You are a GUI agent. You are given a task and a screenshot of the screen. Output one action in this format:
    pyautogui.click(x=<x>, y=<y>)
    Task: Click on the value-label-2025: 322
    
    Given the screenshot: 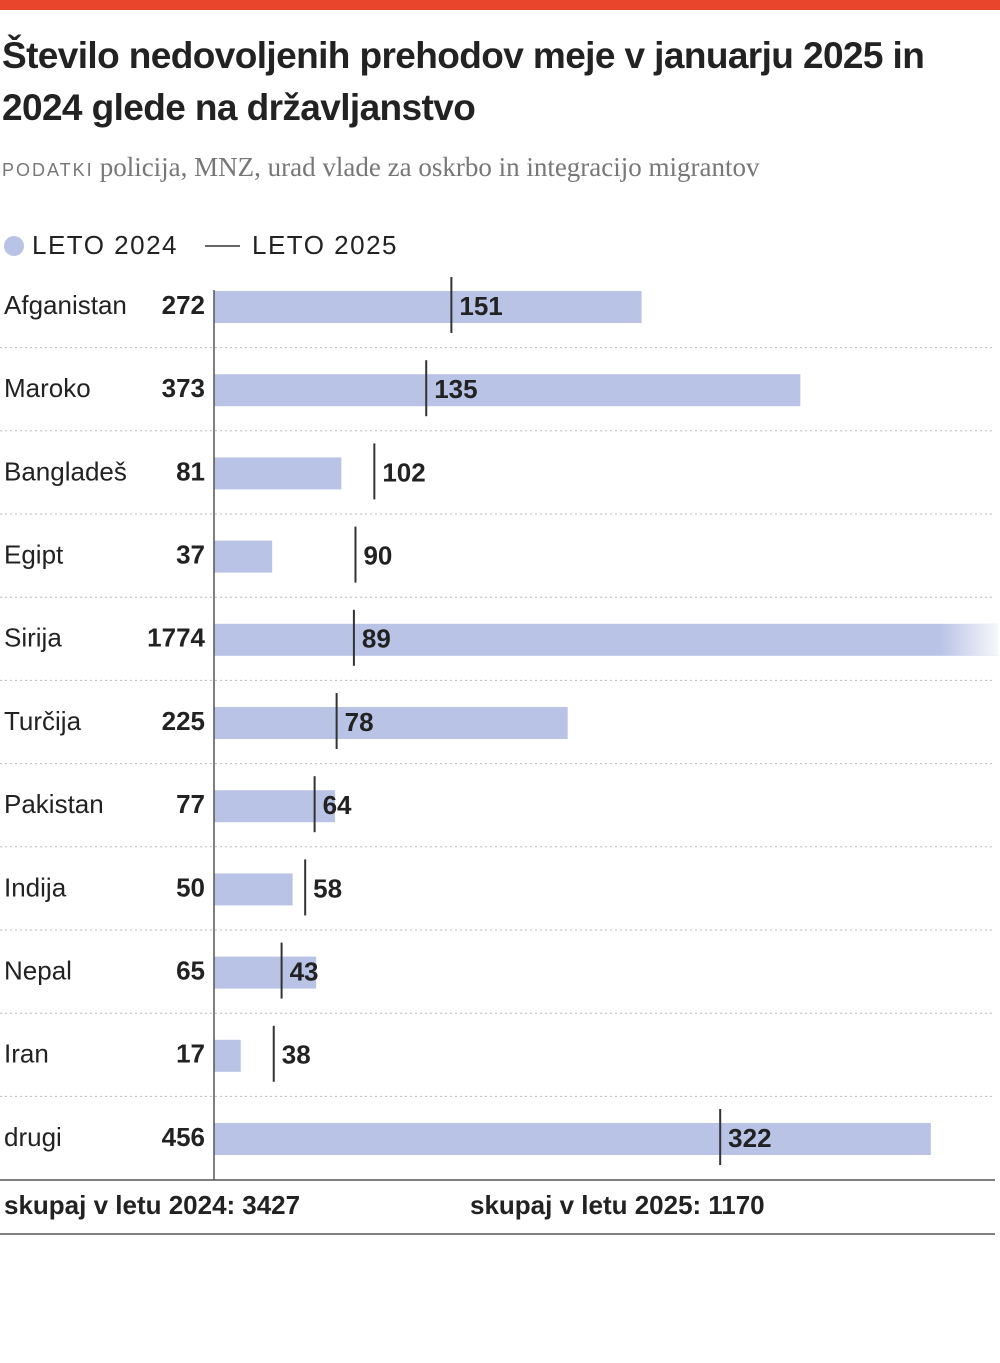 What is the action you would take?
    pyautogui.click(x=749, y=1138)
    